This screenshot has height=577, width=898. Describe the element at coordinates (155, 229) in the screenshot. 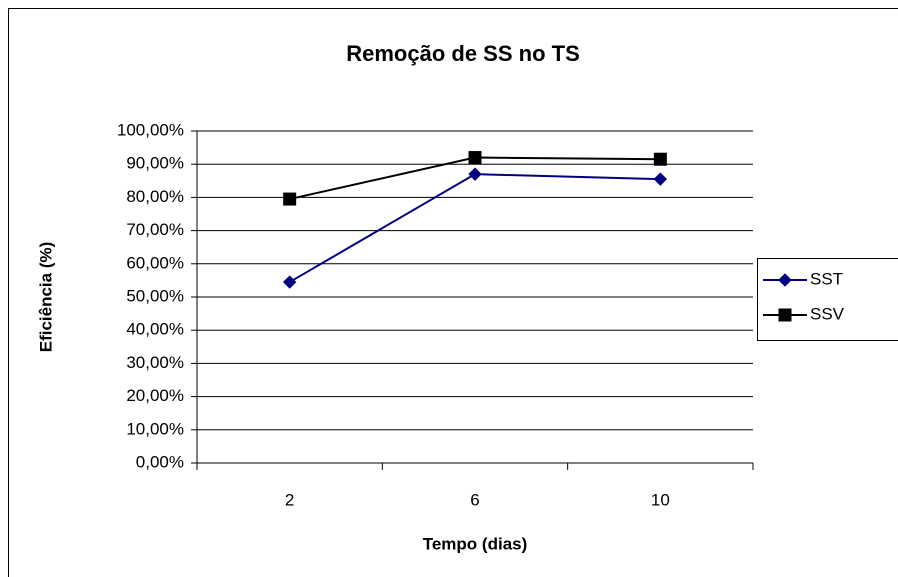

I see `y-tick-label: 70,00%` at that location.